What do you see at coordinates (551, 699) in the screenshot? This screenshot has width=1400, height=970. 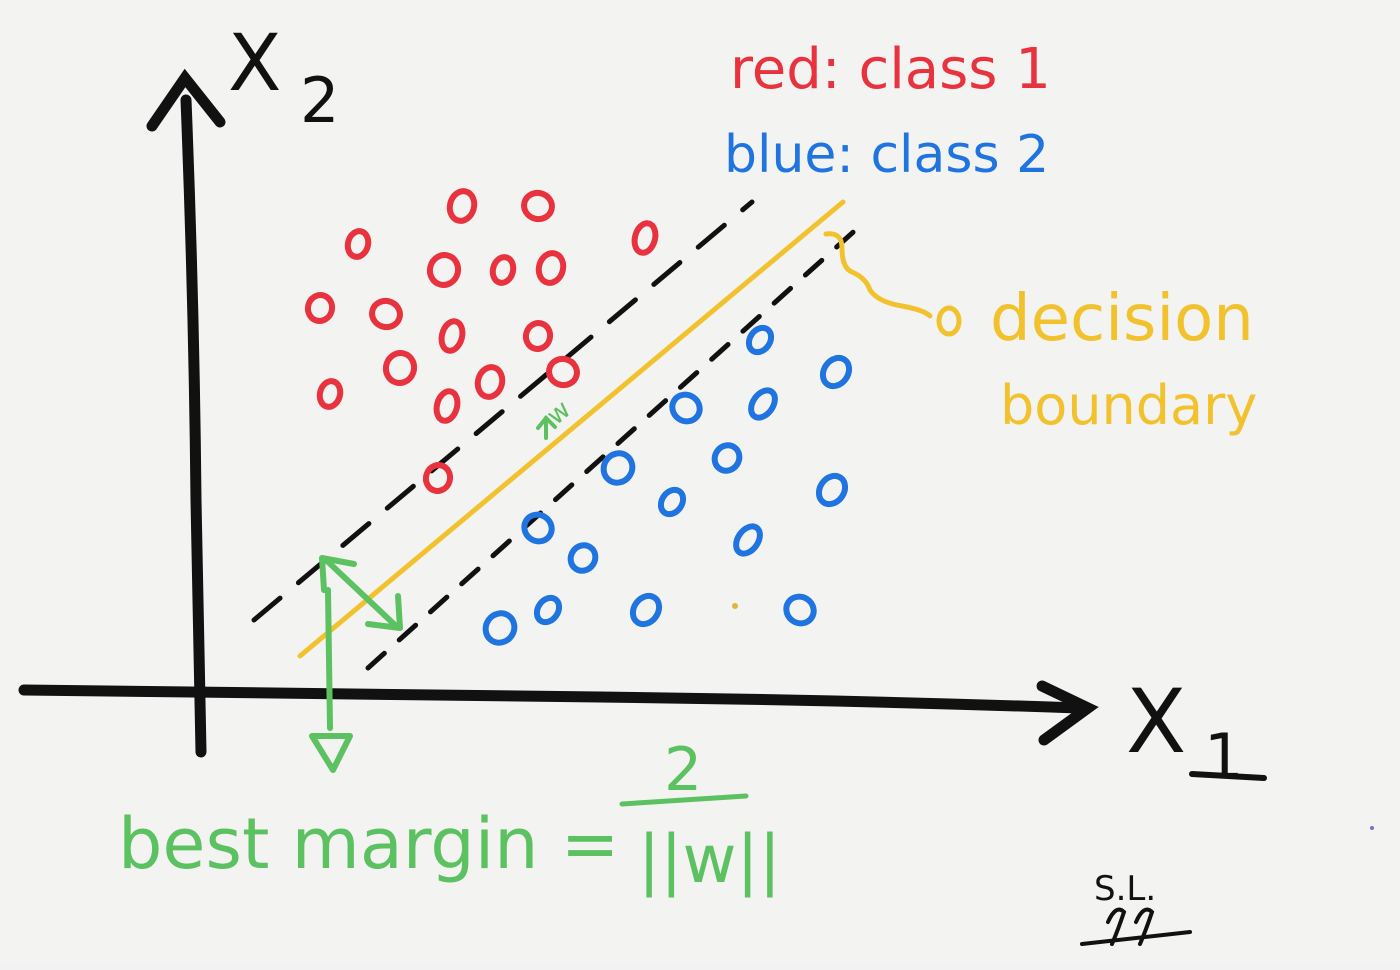 I see `x-axis-line` at bounding box center [551, 699].